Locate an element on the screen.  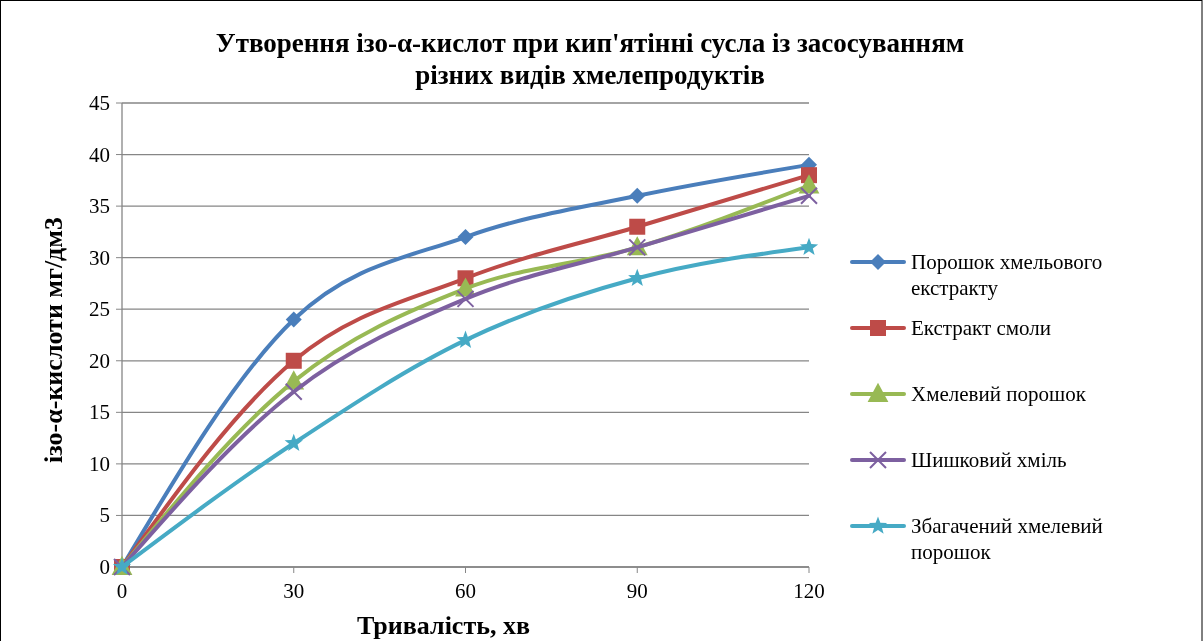
y-tick-label: 10 is located at coordinates (99, 463).